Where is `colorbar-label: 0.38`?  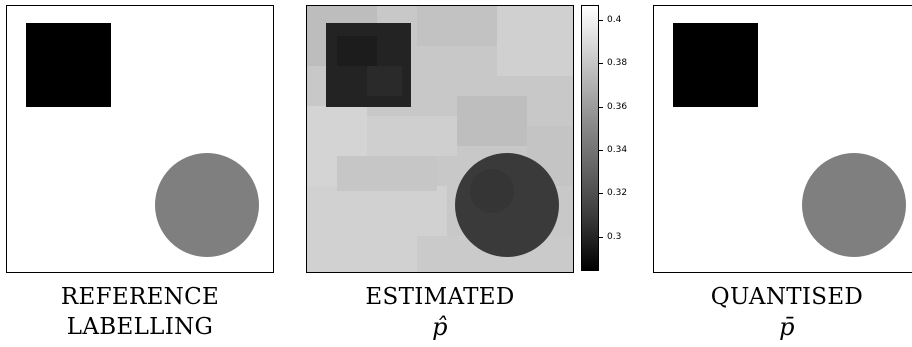 colorbar-label: 0.38 is located at coordinates (617, 63).